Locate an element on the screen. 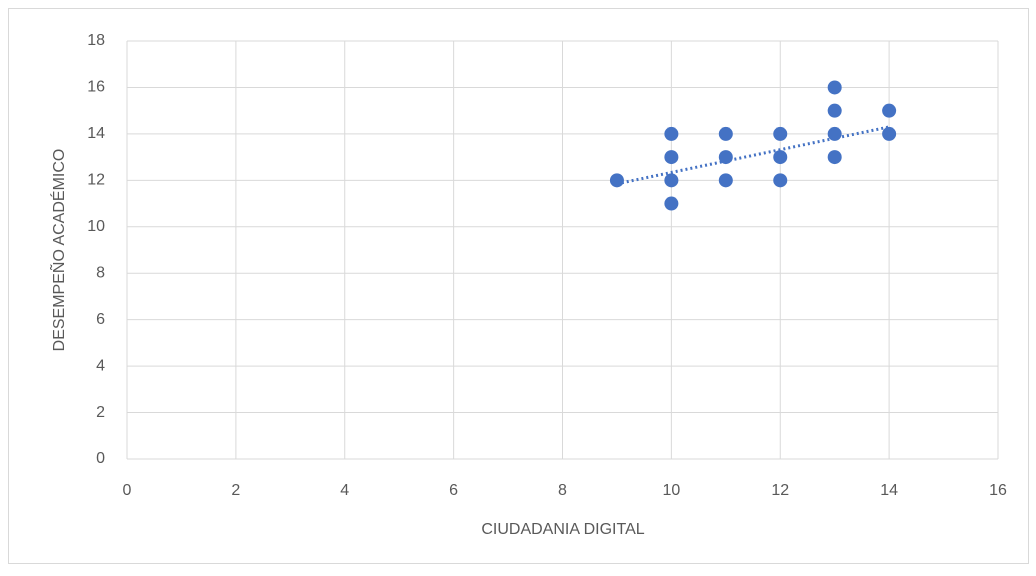  x-tick-label: 12 is located at coordinates (780, 490).